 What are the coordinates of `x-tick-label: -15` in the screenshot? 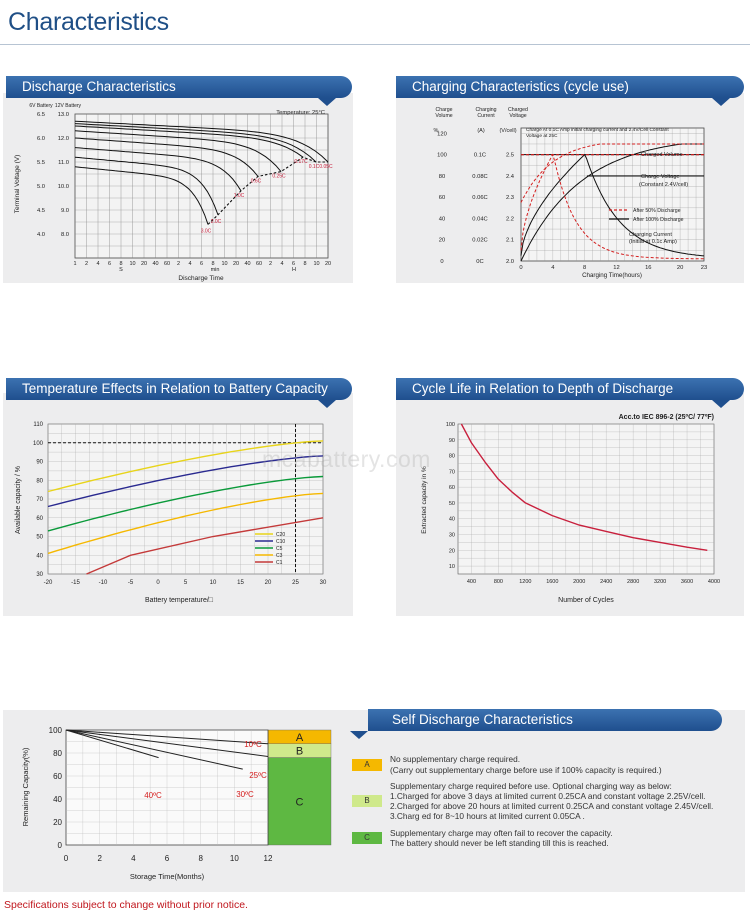 It's located at (75, 583).